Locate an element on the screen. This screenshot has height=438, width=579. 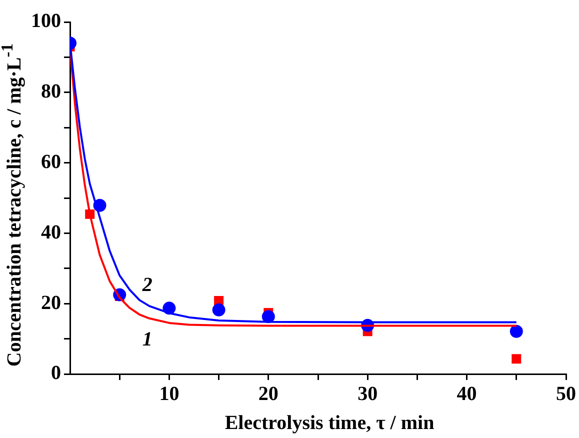
y-tick-label: 20 is located at coordinates (51, 303).